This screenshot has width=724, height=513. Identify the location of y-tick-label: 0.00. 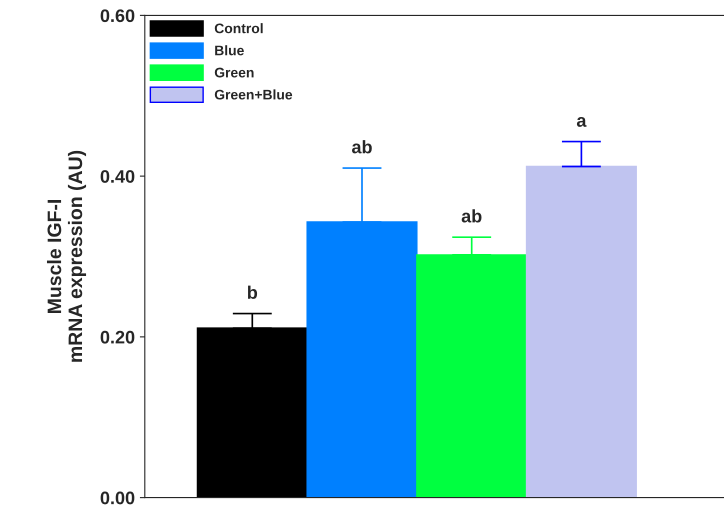
(117, 498).